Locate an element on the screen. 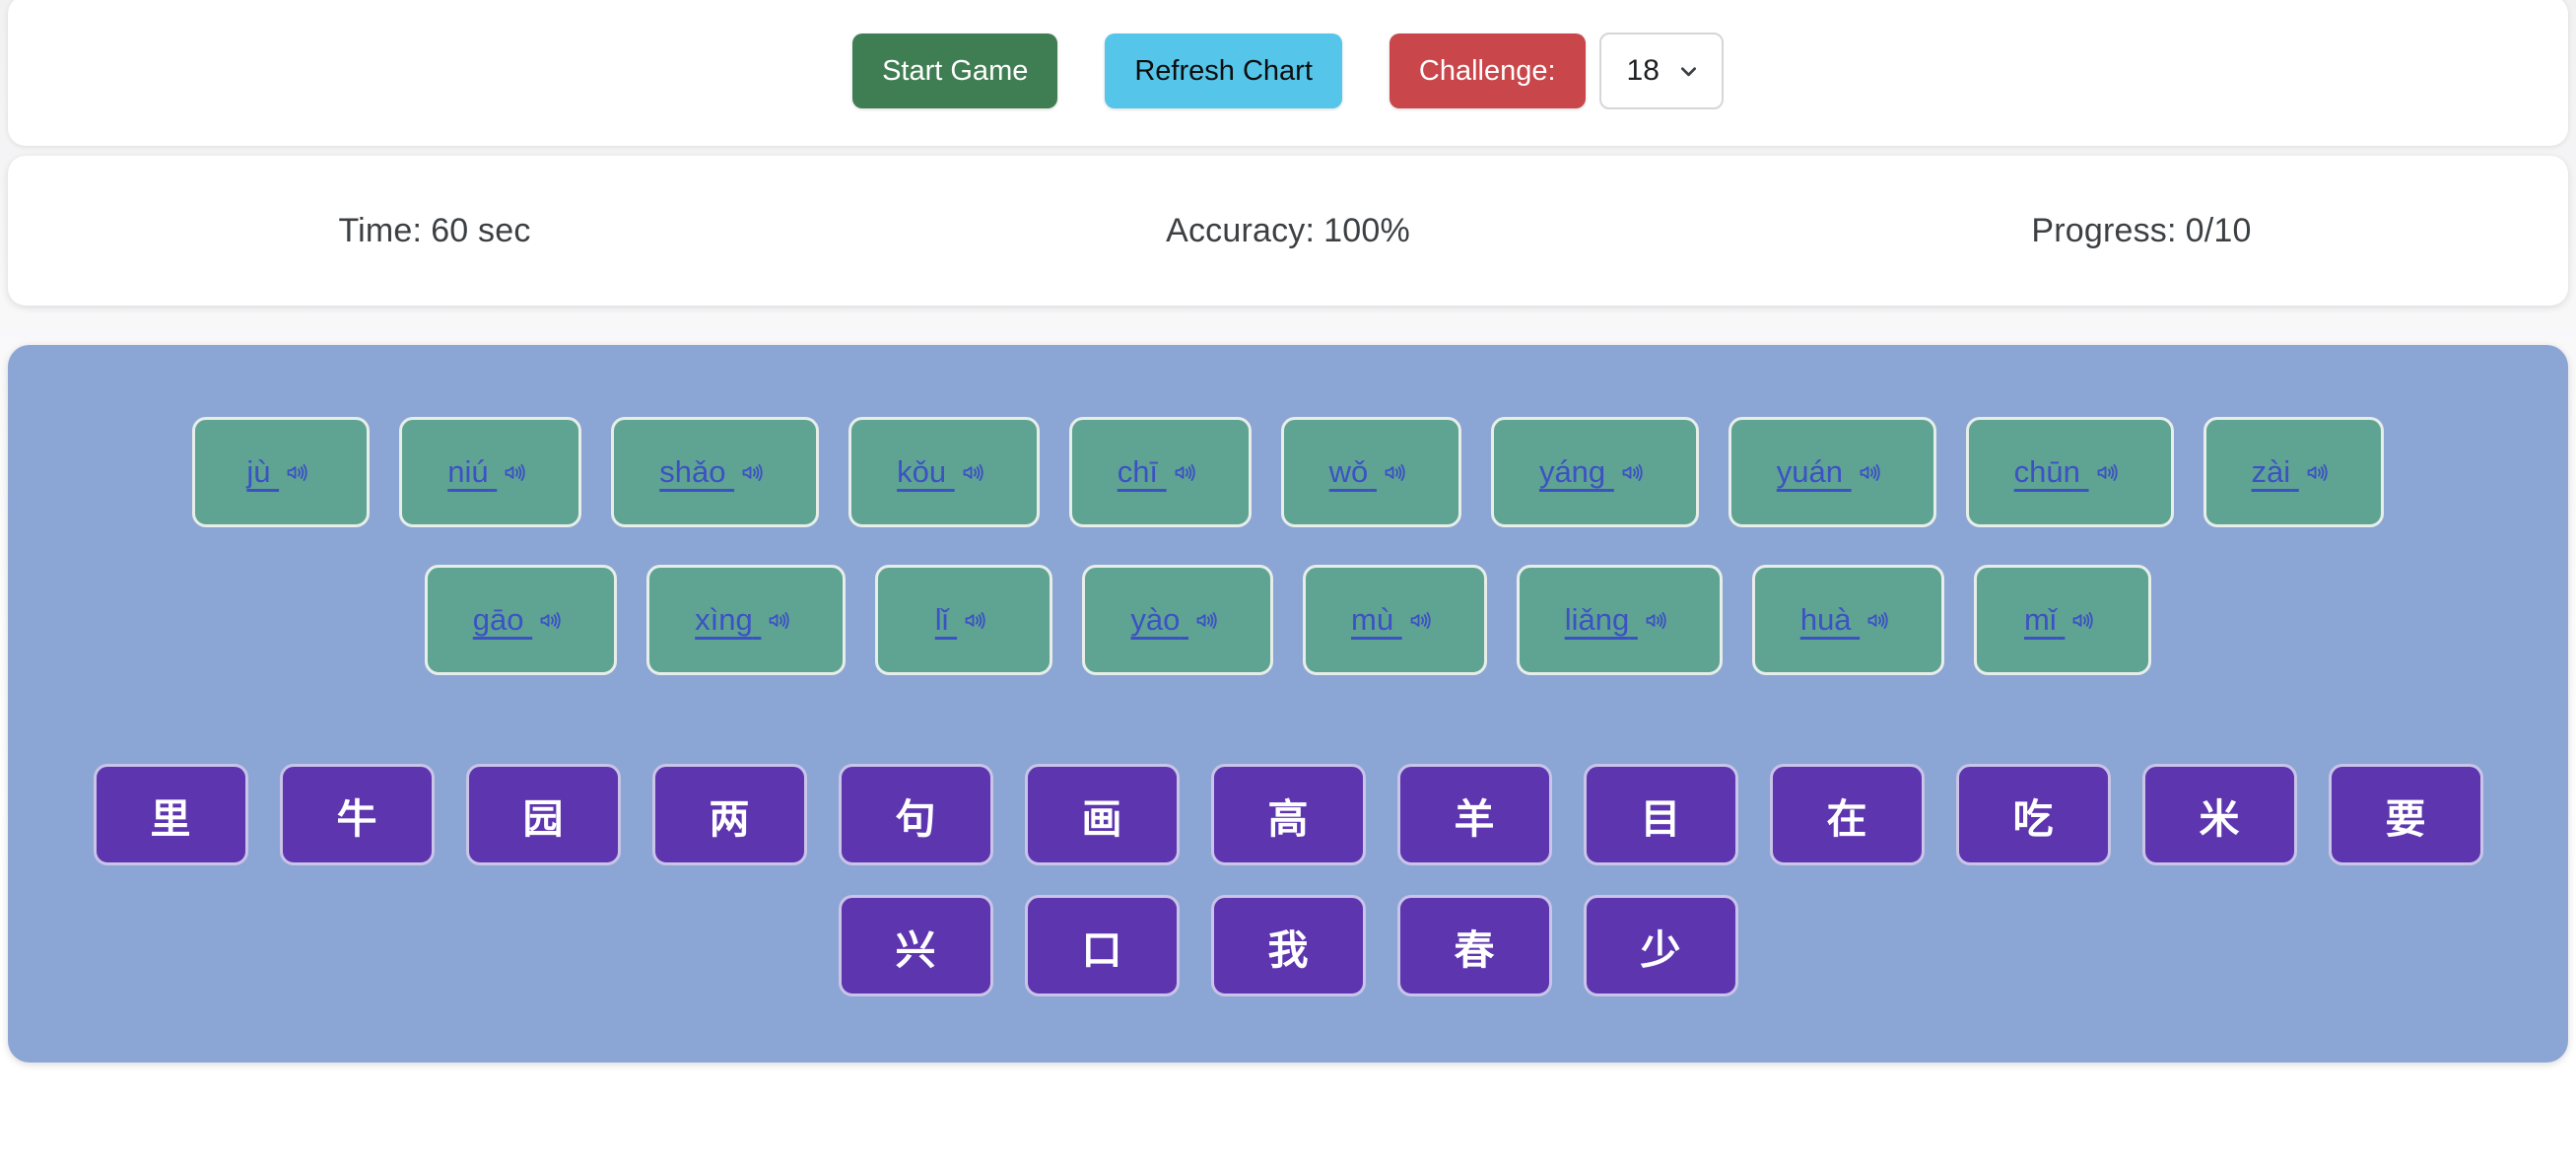 This screenshot has height=1165, width=2576. accuracy-label: Accuracy: is located at coordinates (1241, 230).